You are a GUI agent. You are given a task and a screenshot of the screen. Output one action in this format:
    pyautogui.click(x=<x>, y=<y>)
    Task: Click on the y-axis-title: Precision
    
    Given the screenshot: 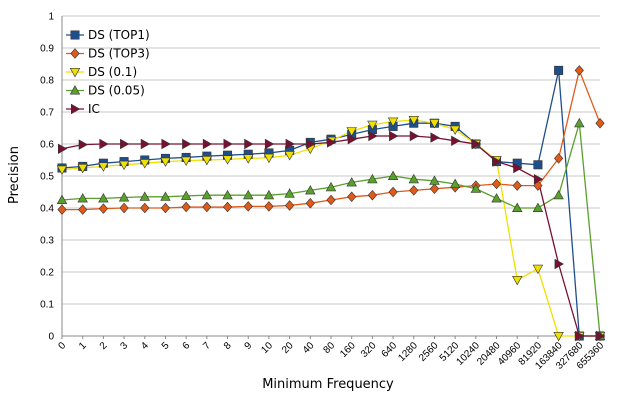 What is the action you would take?
    pyautogui.click(x=14, y=175)
    